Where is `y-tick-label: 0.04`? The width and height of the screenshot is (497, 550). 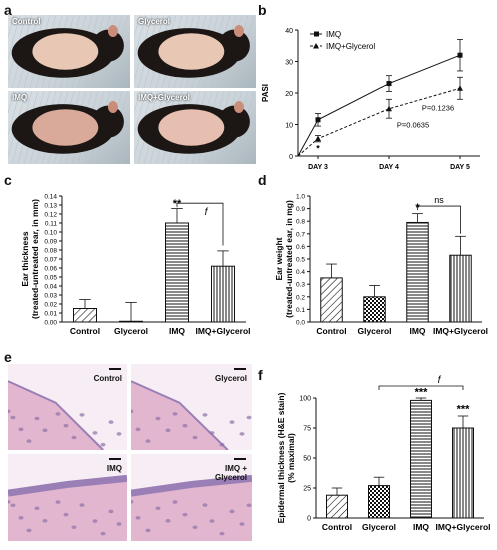
y-tick-label: 0.04 is located at coordinates (50, 287).